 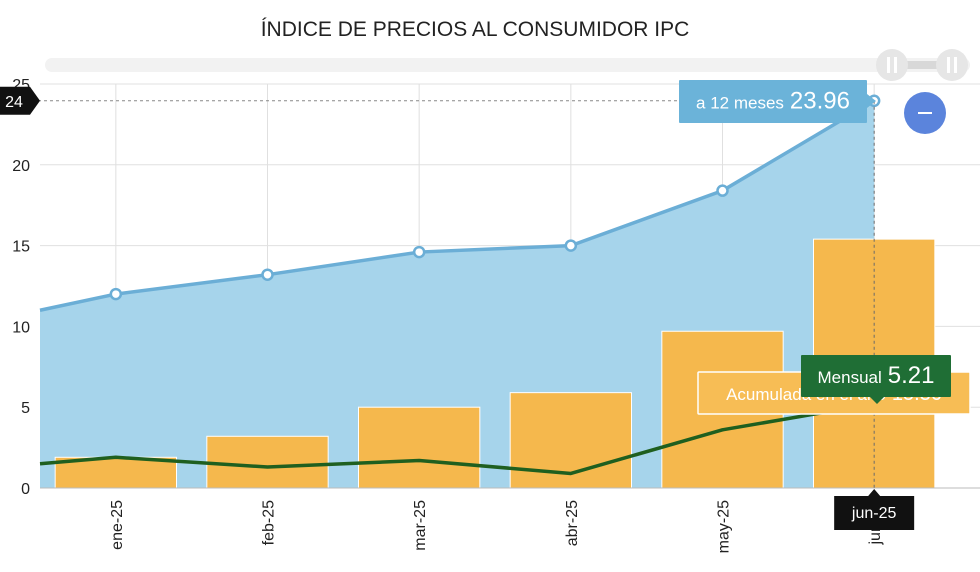 What do you see at coordinates (420, 525) in the screenshot?
I see `x-tick-label: mar-25` at bounding box center [420, 525].